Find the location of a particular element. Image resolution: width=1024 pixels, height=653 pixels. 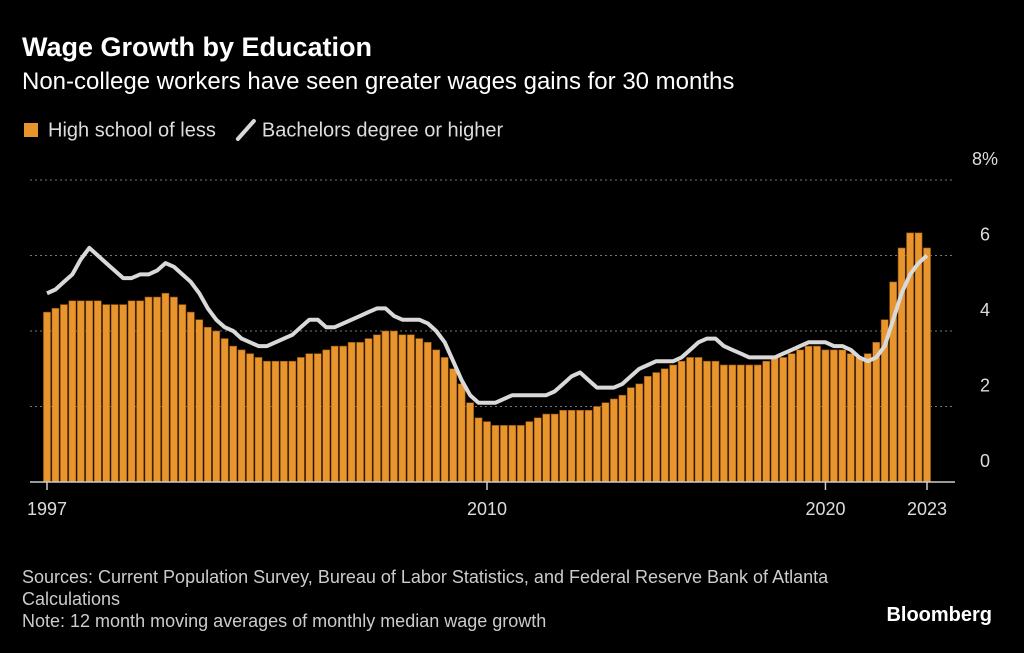

y-tick-label: 2 is located at coordinates (985, 385).